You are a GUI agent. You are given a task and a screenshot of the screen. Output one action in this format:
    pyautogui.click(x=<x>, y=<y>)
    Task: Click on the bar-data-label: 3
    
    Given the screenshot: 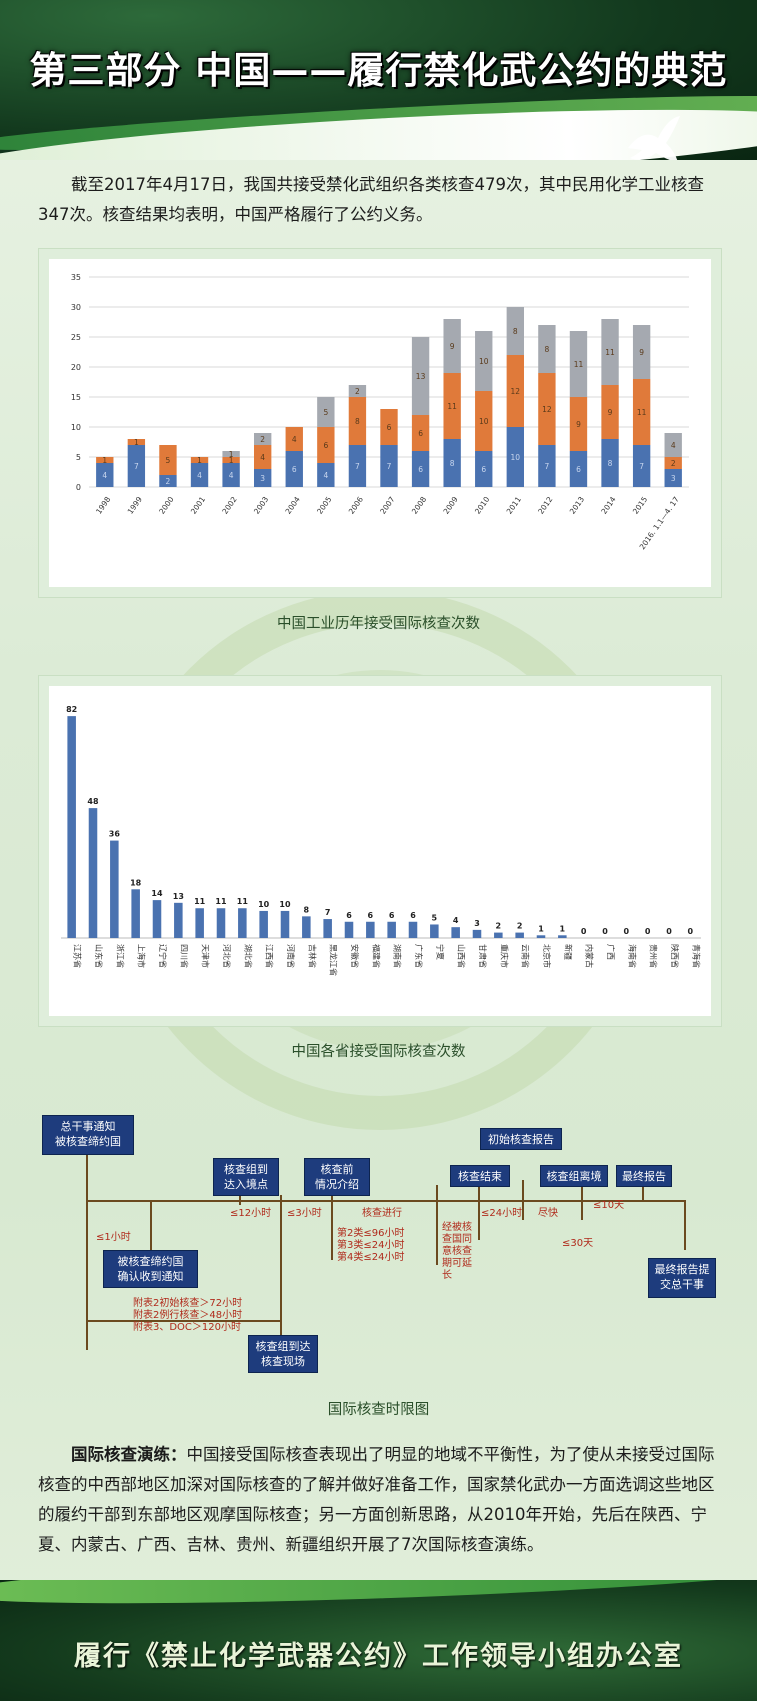 What is the action you would take?
    pyautogui.click(x=477, y=923)
    